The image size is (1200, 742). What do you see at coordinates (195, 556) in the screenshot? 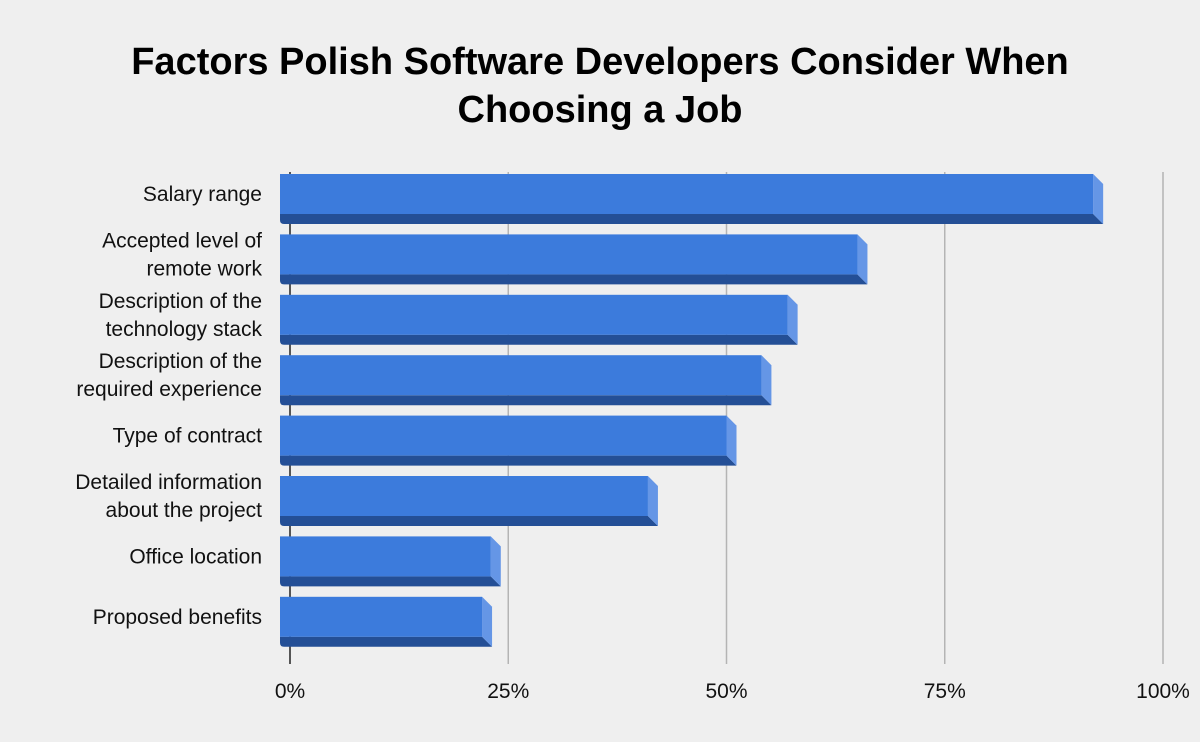
I see `category-label: Office location` at bounding box center [195, 556].